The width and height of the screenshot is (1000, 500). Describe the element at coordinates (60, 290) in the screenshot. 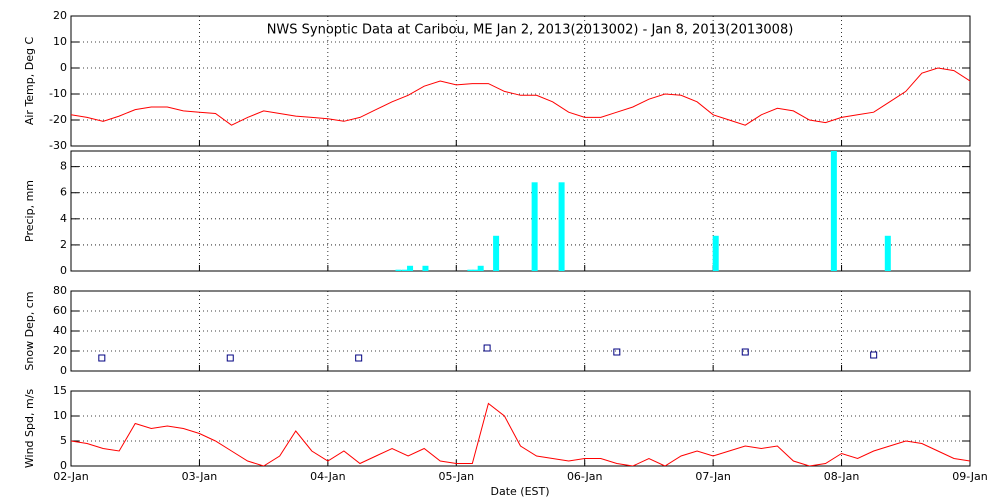

I see `y-tick-label: 80` at that location.